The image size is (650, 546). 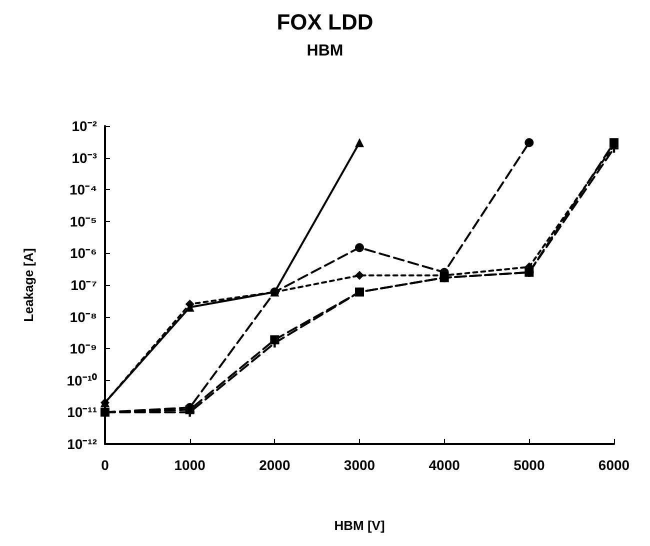 I want to click on x-tick-label: 4000, so click(x=444, y=465).